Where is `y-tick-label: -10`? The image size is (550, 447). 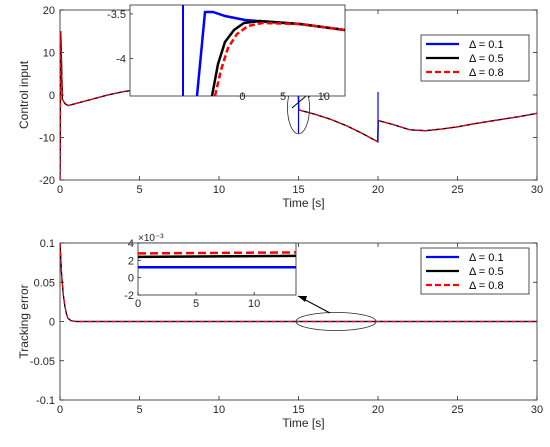
y-tick-label: -10 is located at coordinates (47, 139).